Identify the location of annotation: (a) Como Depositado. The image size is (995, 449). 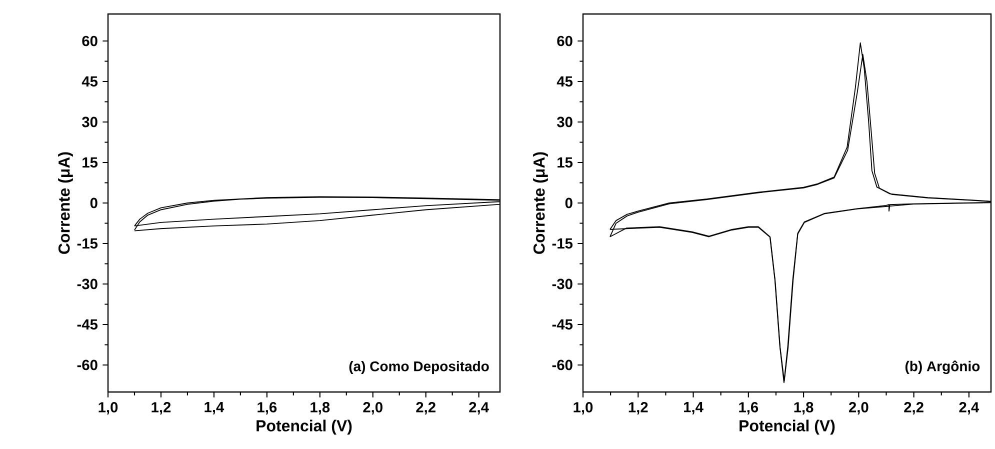
(419, 367).